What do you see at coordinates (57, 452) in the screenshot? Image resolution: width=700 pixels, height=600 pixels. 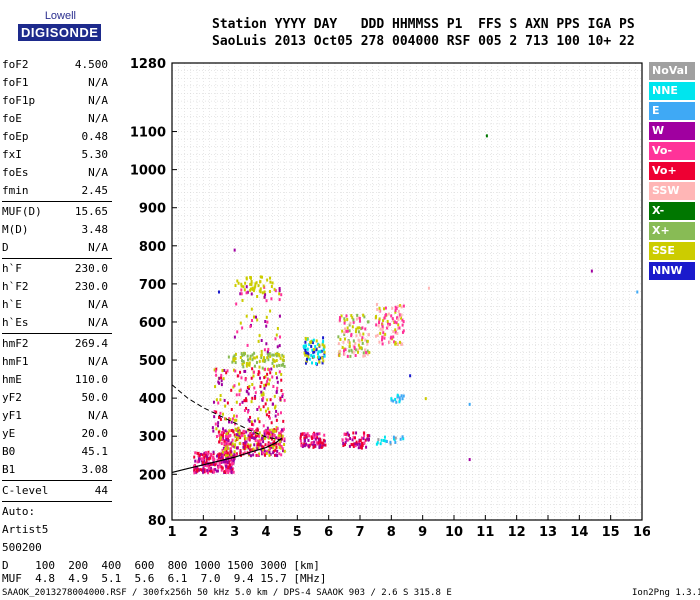 I see `param-row: B0 45.1` at bounding box center [57, 452].